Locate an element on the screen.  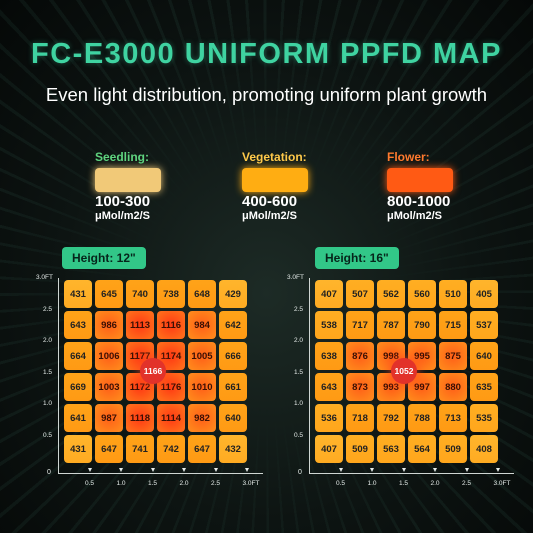
ppfd-cell: 982 is located at coordinates (202, 418).